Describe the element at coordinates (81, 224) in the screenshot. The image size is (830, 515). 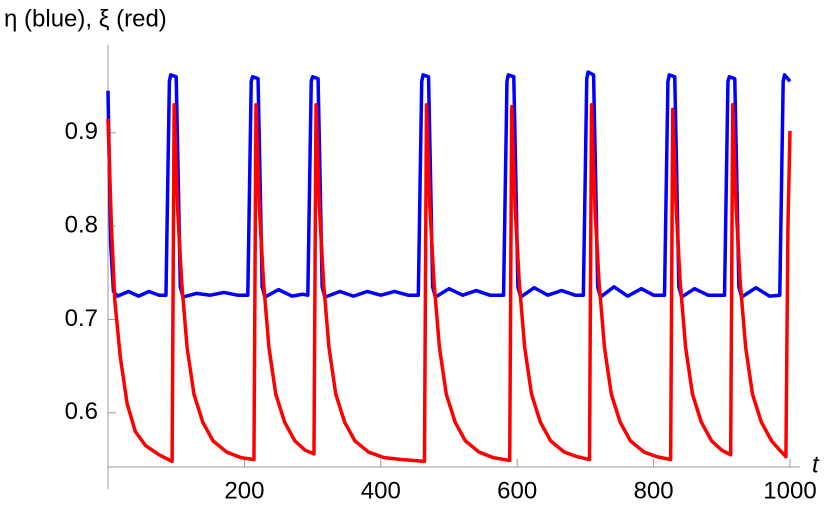
I see `y-tick-label: 0.8` at that location.